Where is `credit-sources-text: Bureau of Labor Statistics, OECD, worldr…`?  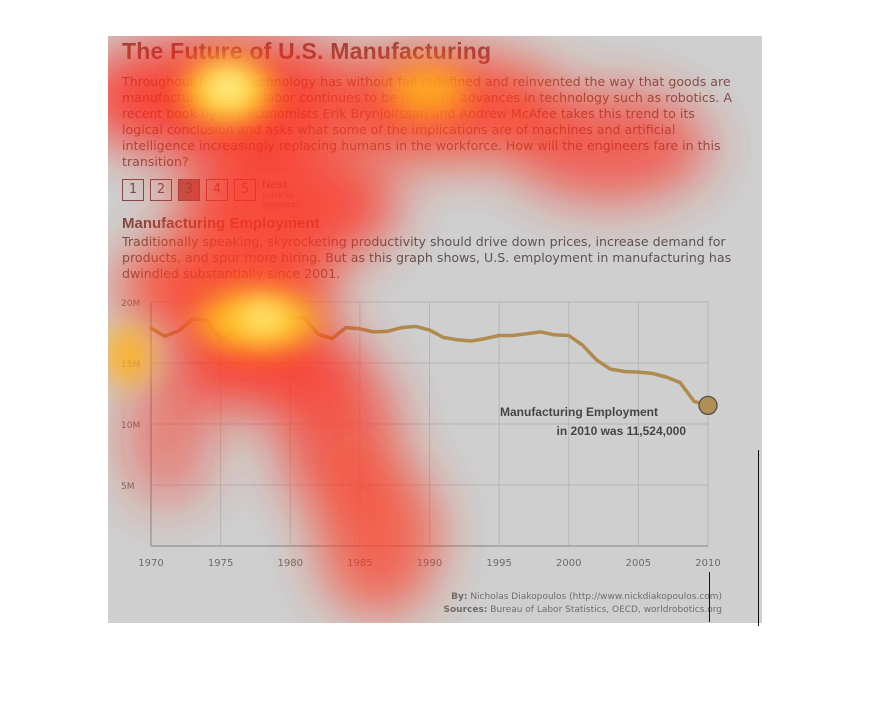
credit-sources-text: Bureau of Labor Statistics, OECD, worldr… is located at coordinates (606, 610).